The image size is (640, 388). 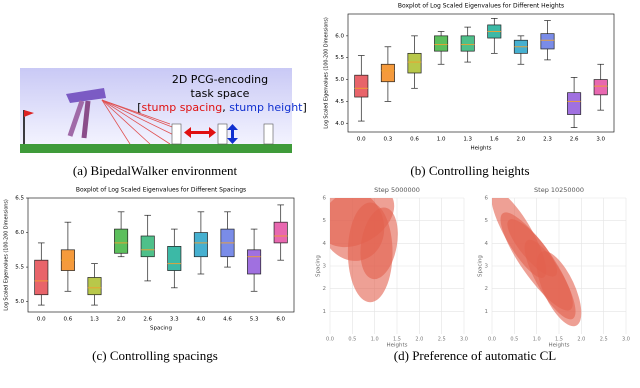 What do you see at coordinates (29, 113) in the screenshot?
I see `flag` at bounding box center [29, 113].